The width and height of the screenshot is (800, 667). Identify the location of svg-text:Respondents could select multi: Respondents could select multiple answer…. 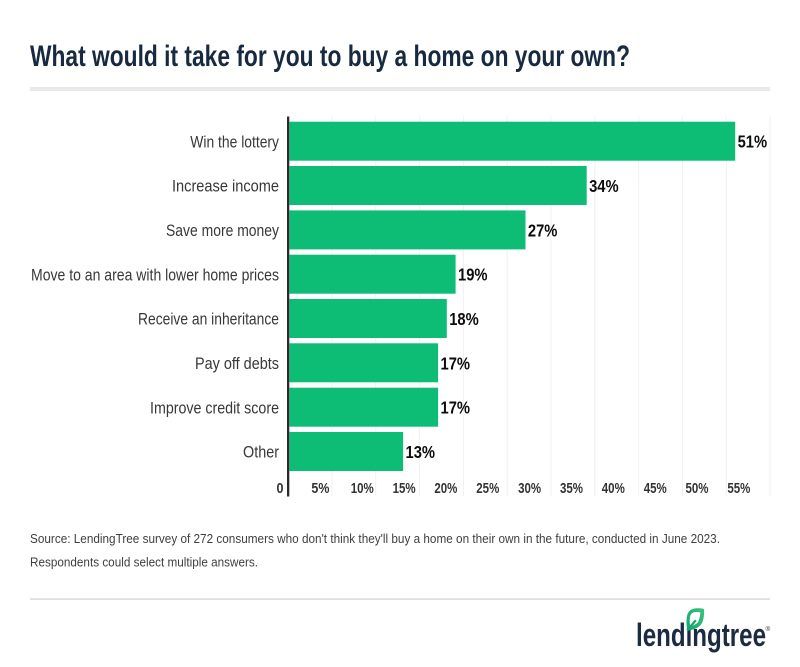
(144, 563).